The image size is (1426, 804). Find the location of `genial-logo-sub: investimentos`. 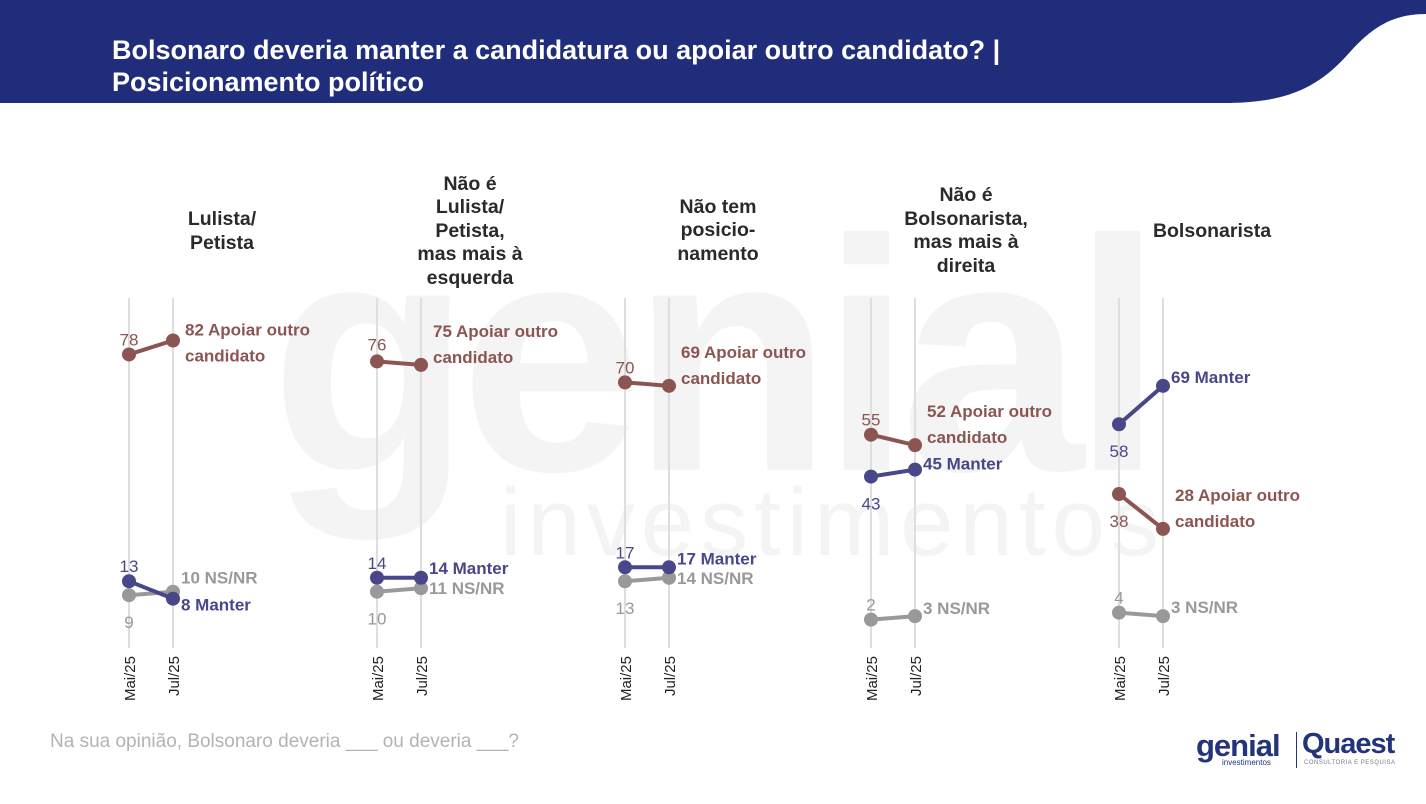

genial-logo-sub: investimentos is located at coordinates (1246, 762).